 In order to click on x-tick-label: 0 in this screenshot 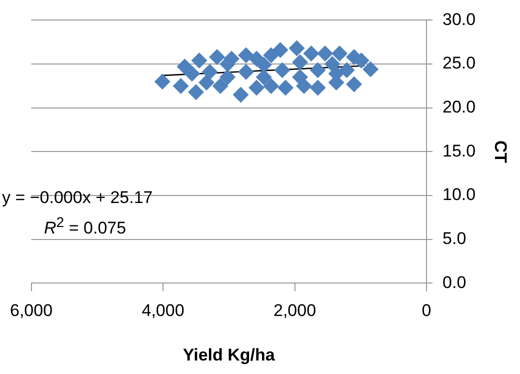, I will do `click(427, 310)`.